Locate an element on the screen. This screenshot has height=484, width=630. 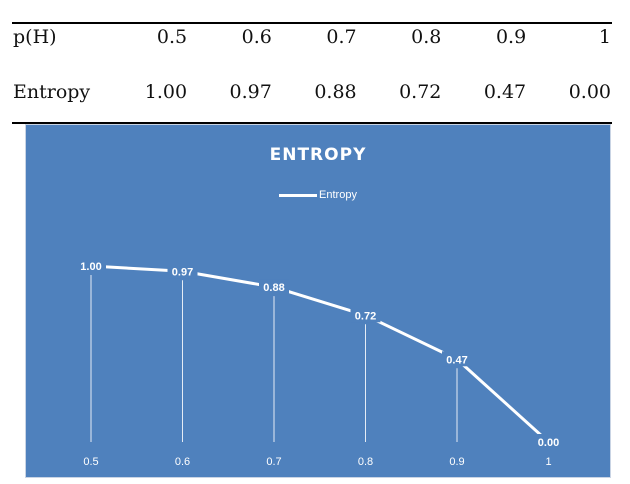
data-label: 0.88 is located at coordinates (273, 288).